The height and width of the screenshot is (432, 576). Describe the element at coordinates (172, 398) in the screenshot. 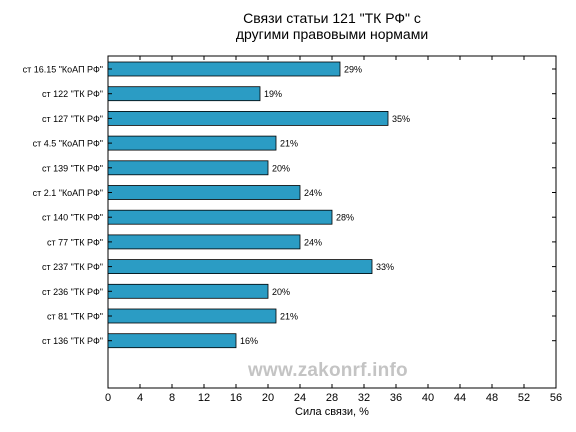

I see `x-tick-label: 8` at that location.